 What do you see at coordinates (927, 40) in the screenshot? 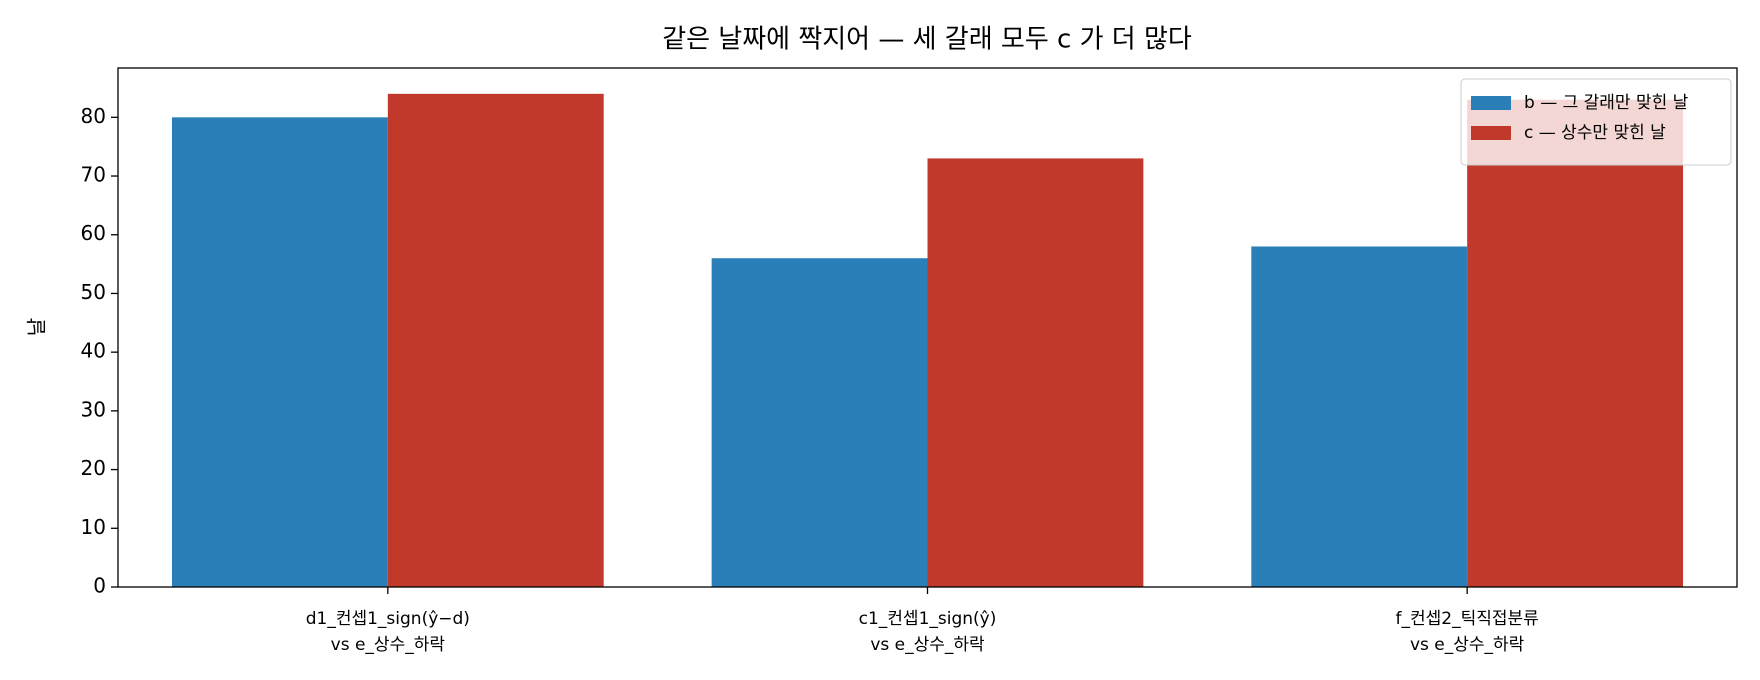
I see `chart-title: 같은 날짜에 짝지어 — 세 갈래 모두 c 가 더 많다` at bounding box center [927, 40].